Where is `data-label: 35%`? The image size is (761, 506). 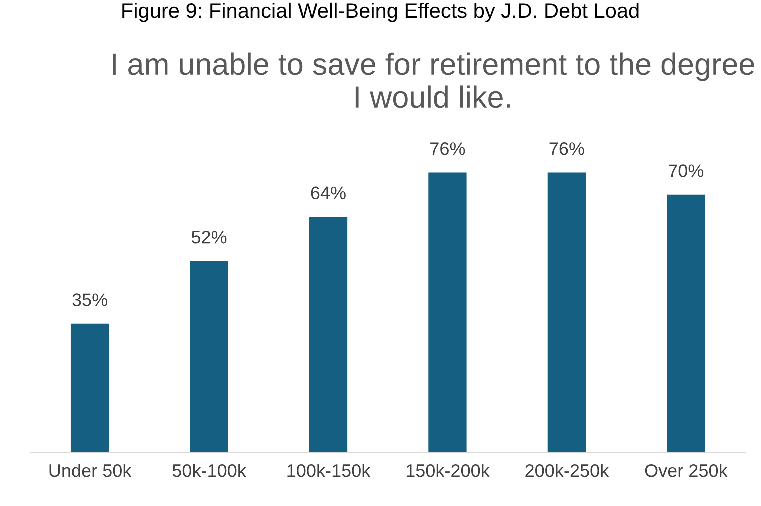
data-label: 35% is located at coordinates (90, 300).